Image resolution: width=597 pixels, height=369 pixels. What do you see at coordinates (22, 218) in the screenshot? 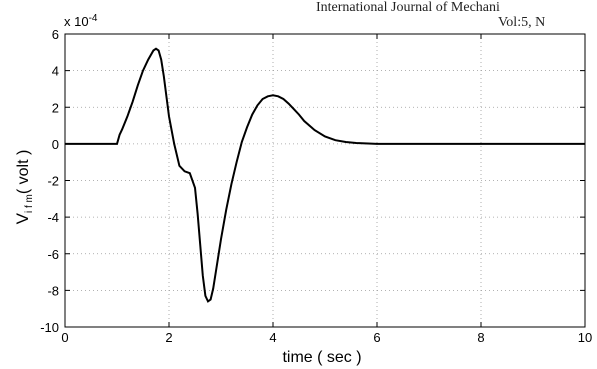
I see `y-axis-label-main: V` at bounding box center [22, 218].